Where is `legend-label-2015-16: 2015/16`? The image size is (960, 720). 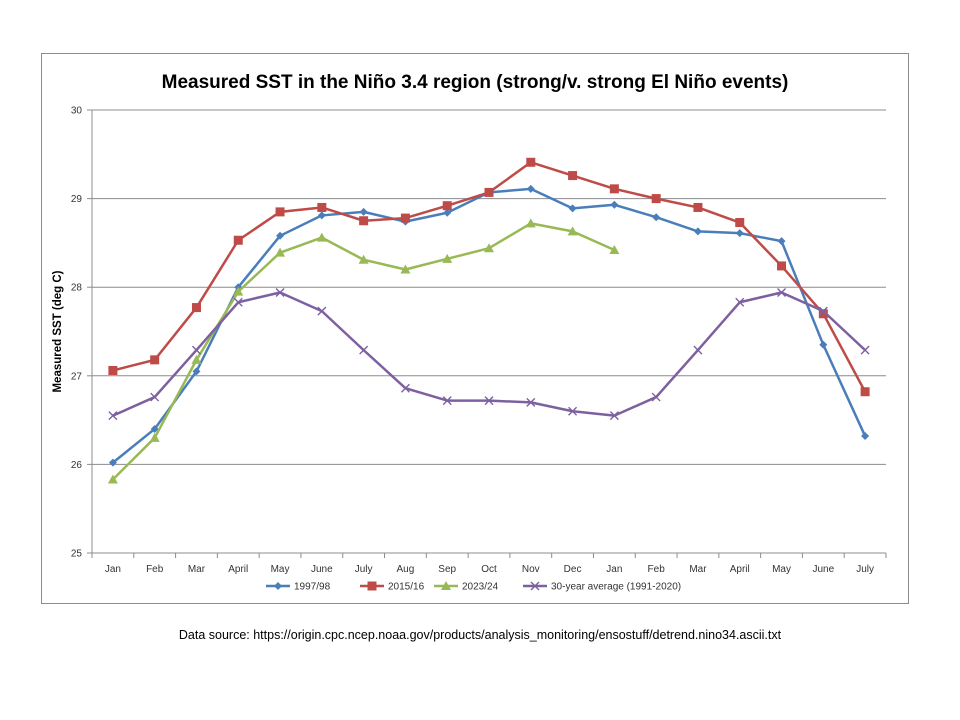 legend-label-2015-16: 2015/16 is located at coordinates (406, 587).